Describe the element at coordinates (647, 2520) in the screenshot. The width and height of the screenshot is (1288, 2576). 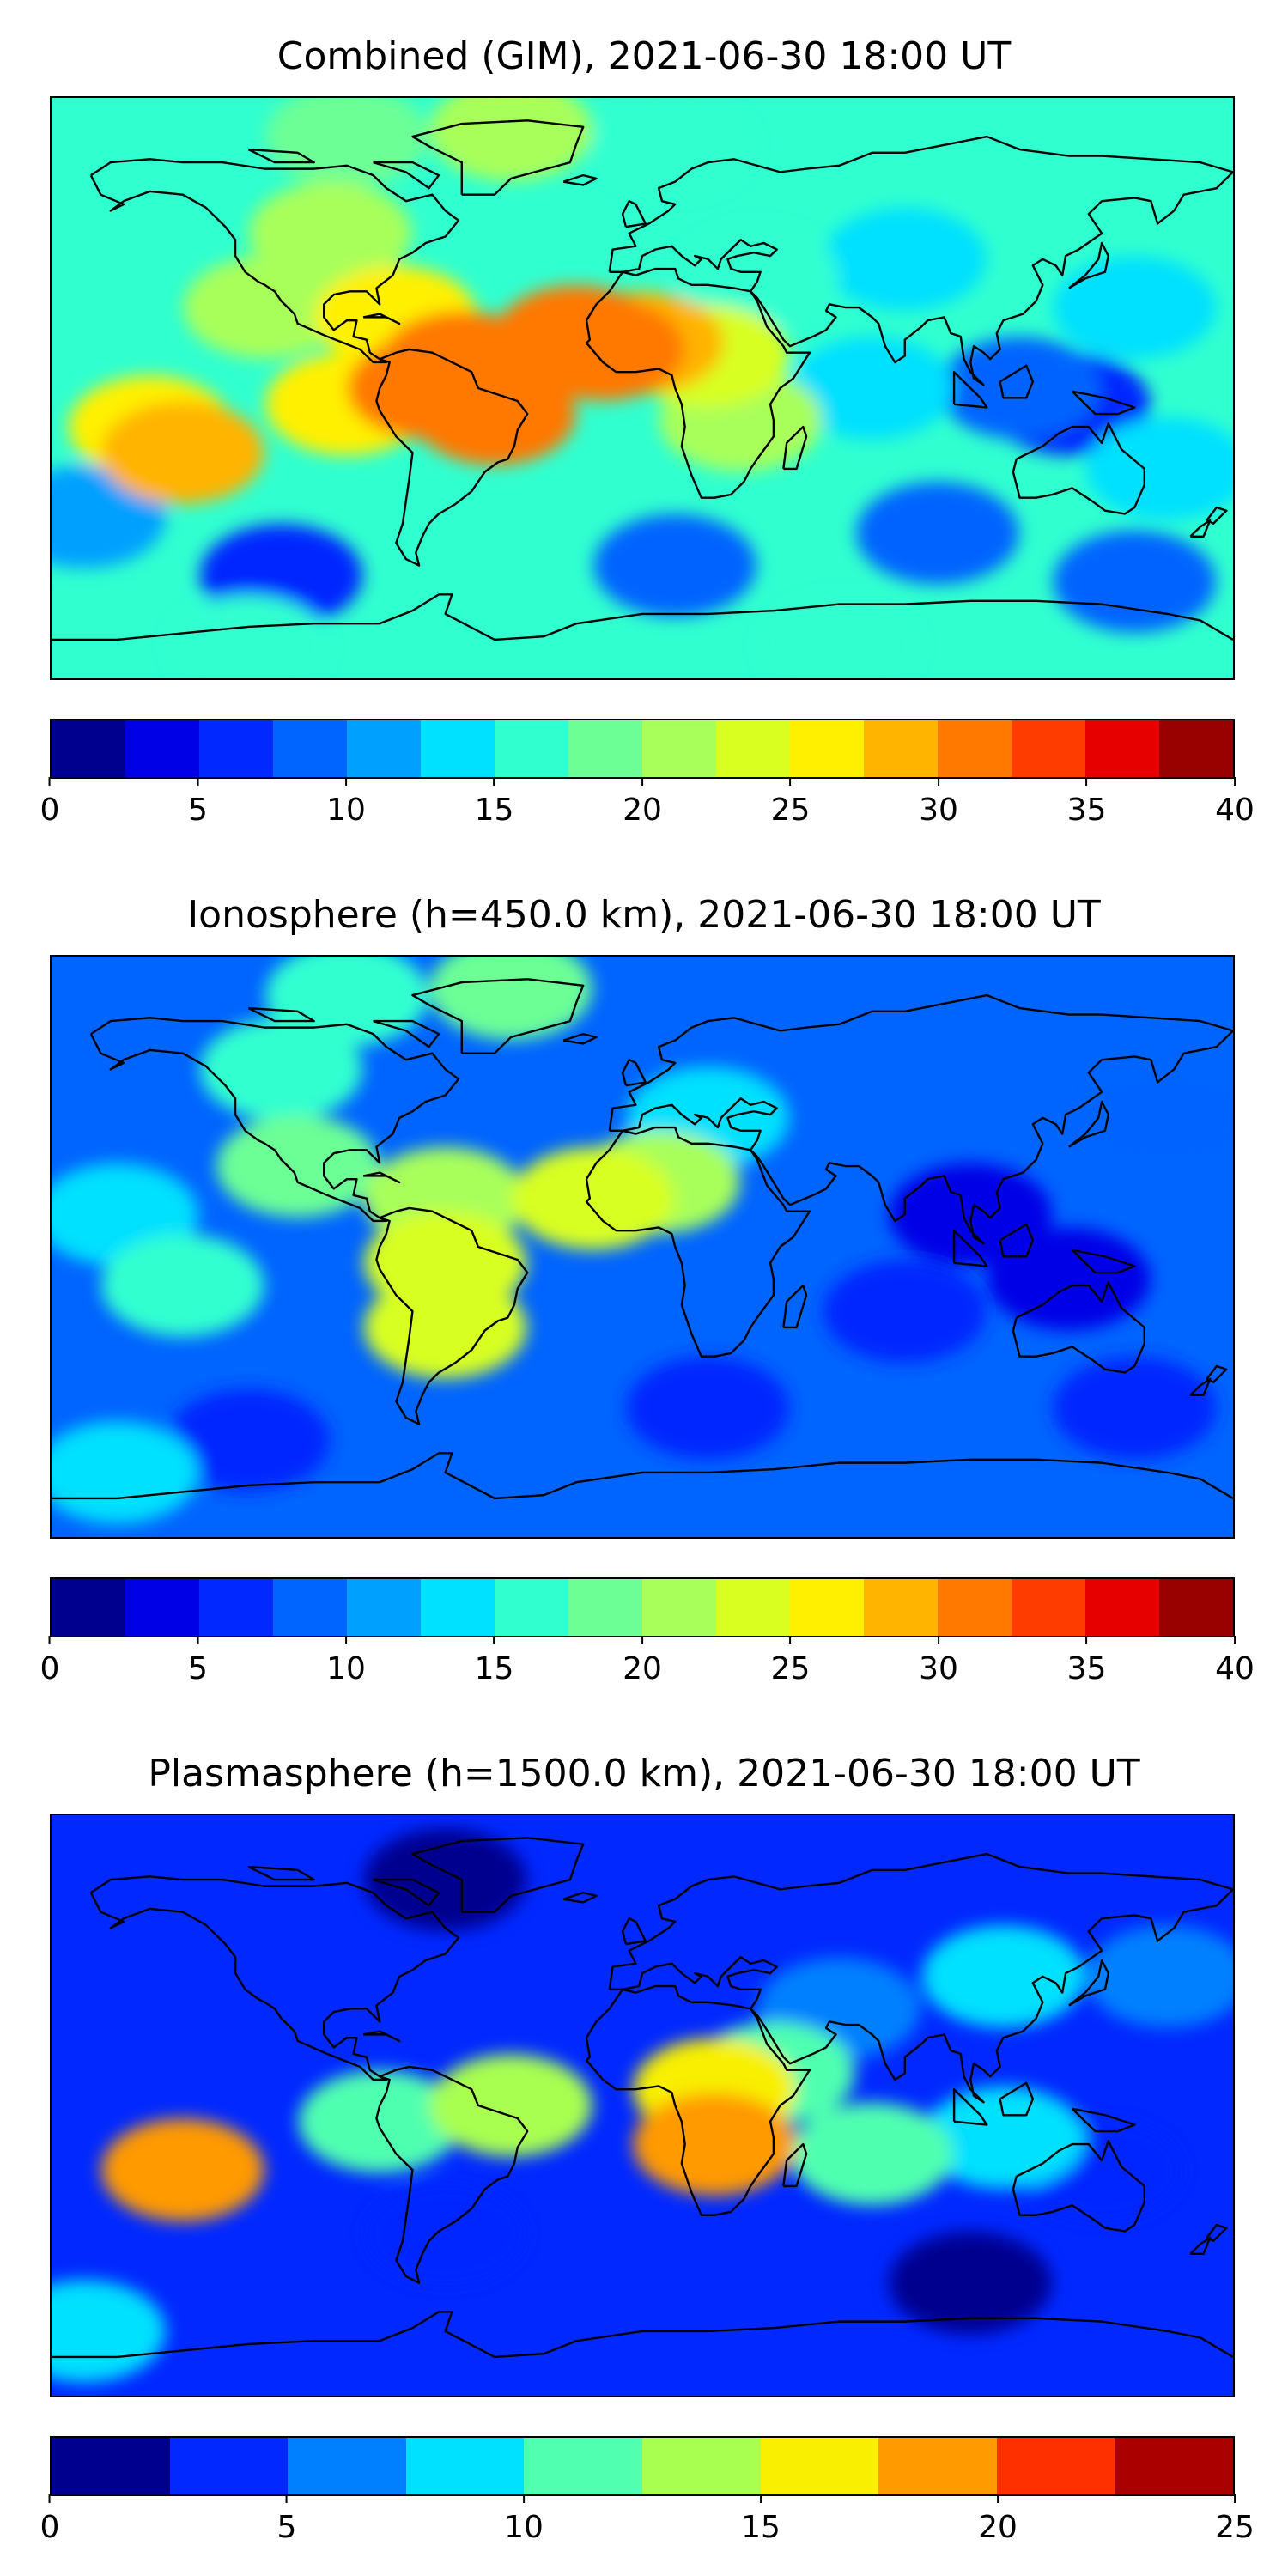
I see `colorbar-ticks: 0 5 10 15 20 25` at that location.